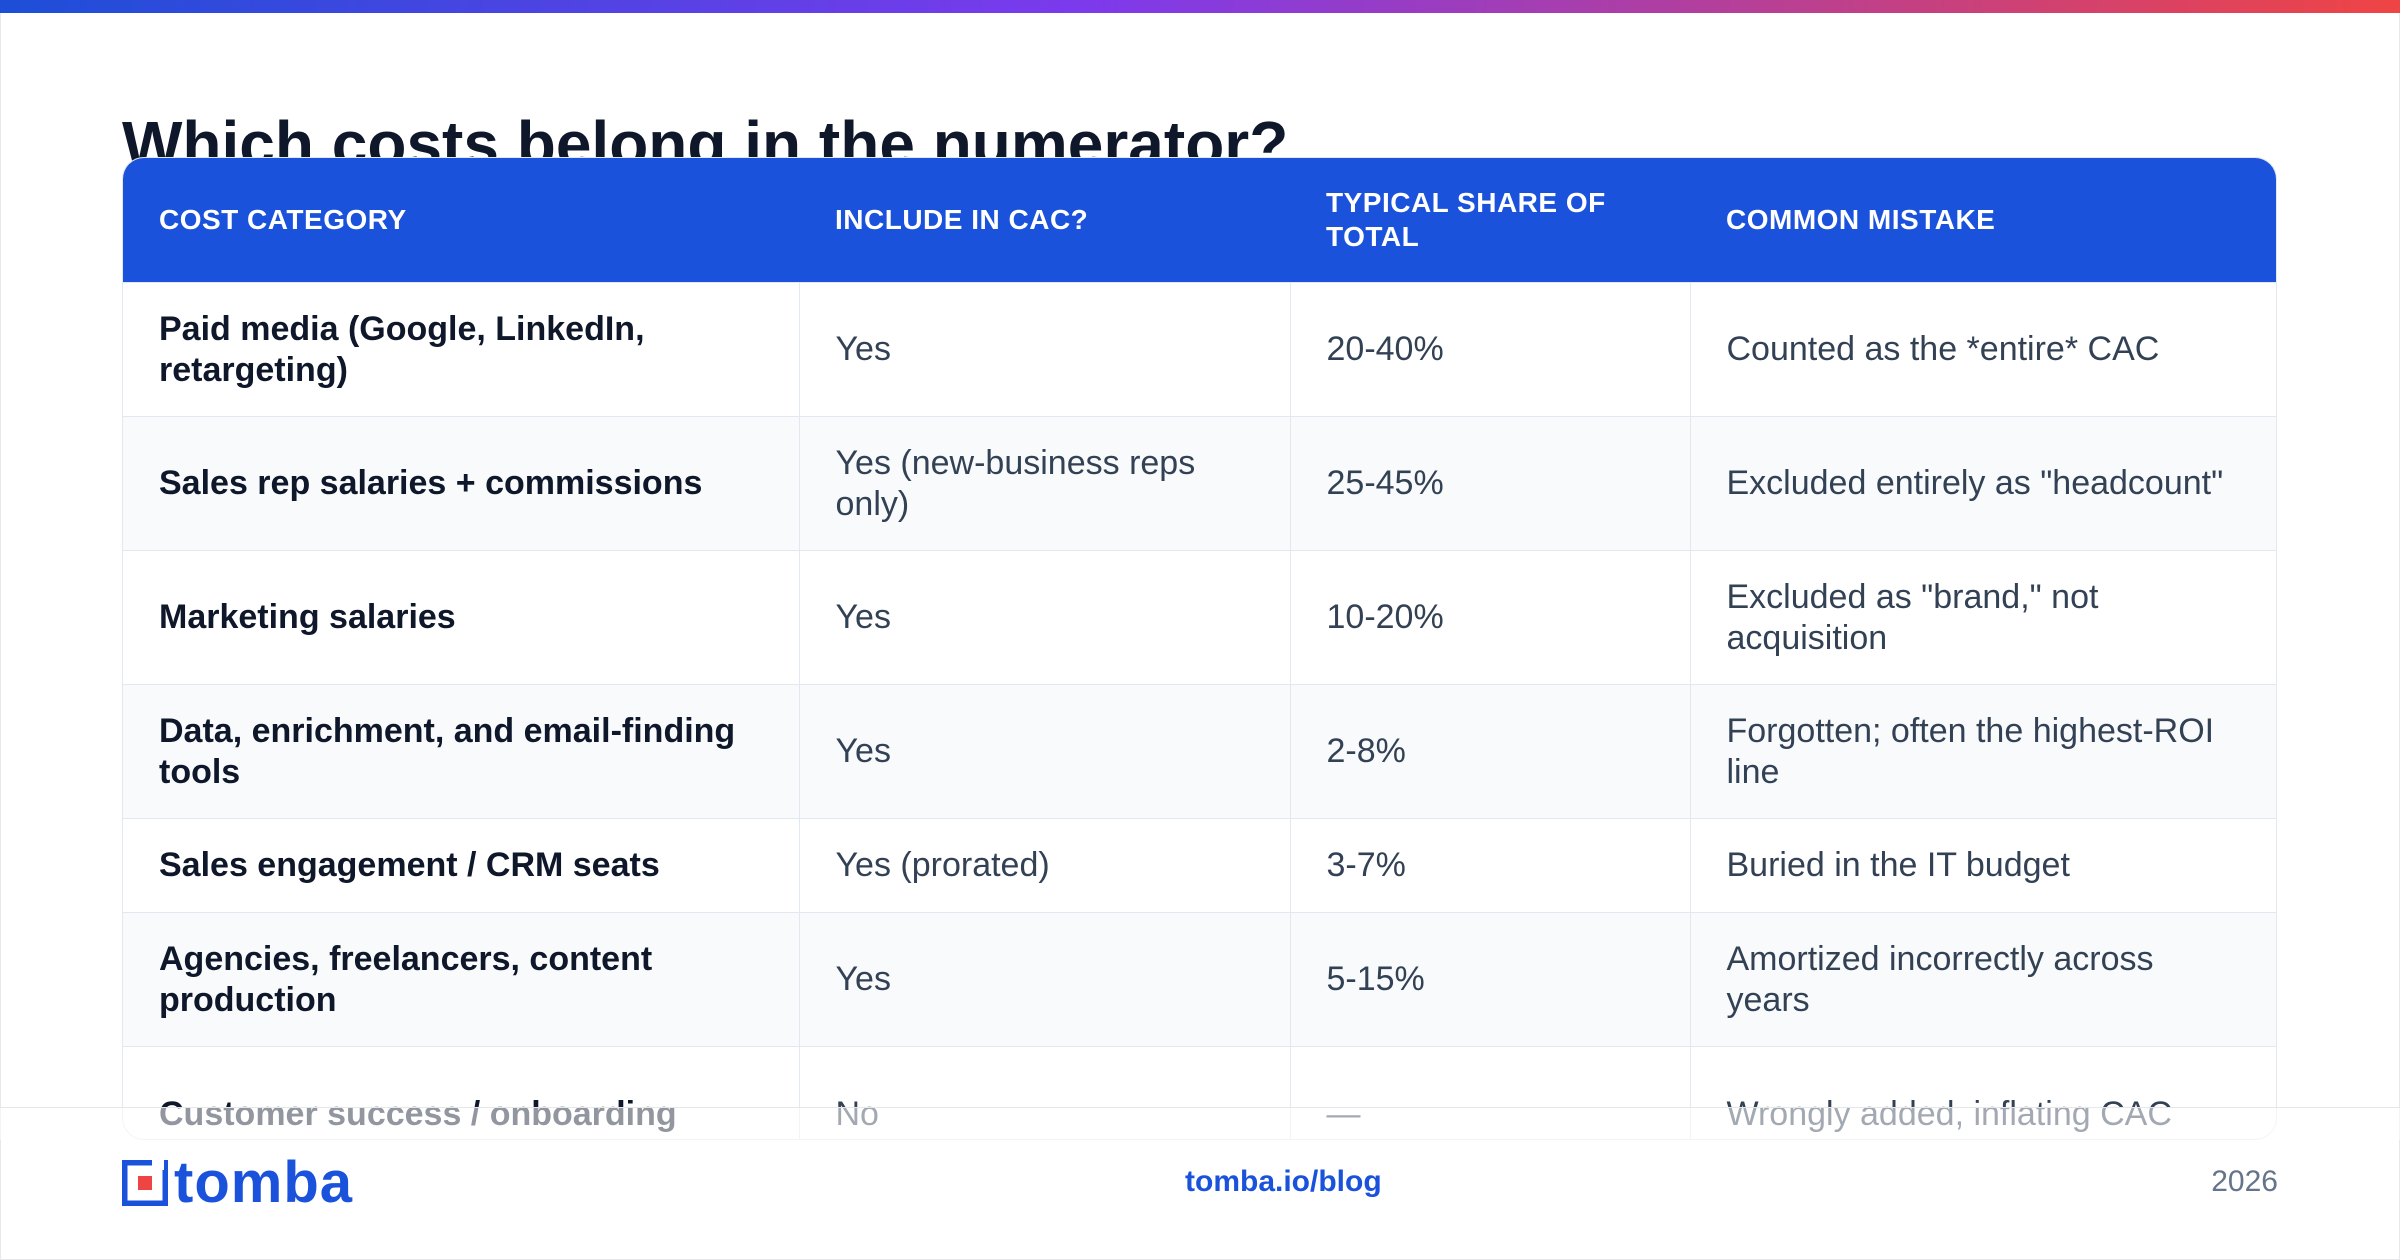 Image resolution: width=2400 pixels, height=1260 pixels. What do you see at coordinates (1983, 220) in the screenshot?
I see `column-header-common-mistake: COMMON MISTAKE` at bounding box center [1983, 220].